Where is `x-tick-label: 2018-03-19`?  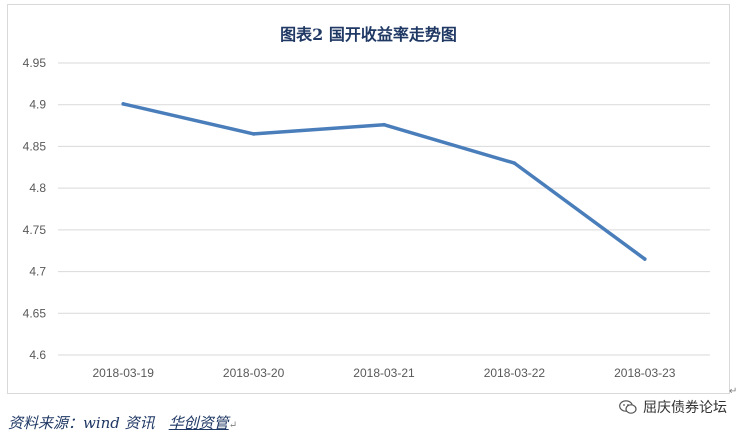
x-tick-label: 2018-03-19 is located at coordinates (124, 373).